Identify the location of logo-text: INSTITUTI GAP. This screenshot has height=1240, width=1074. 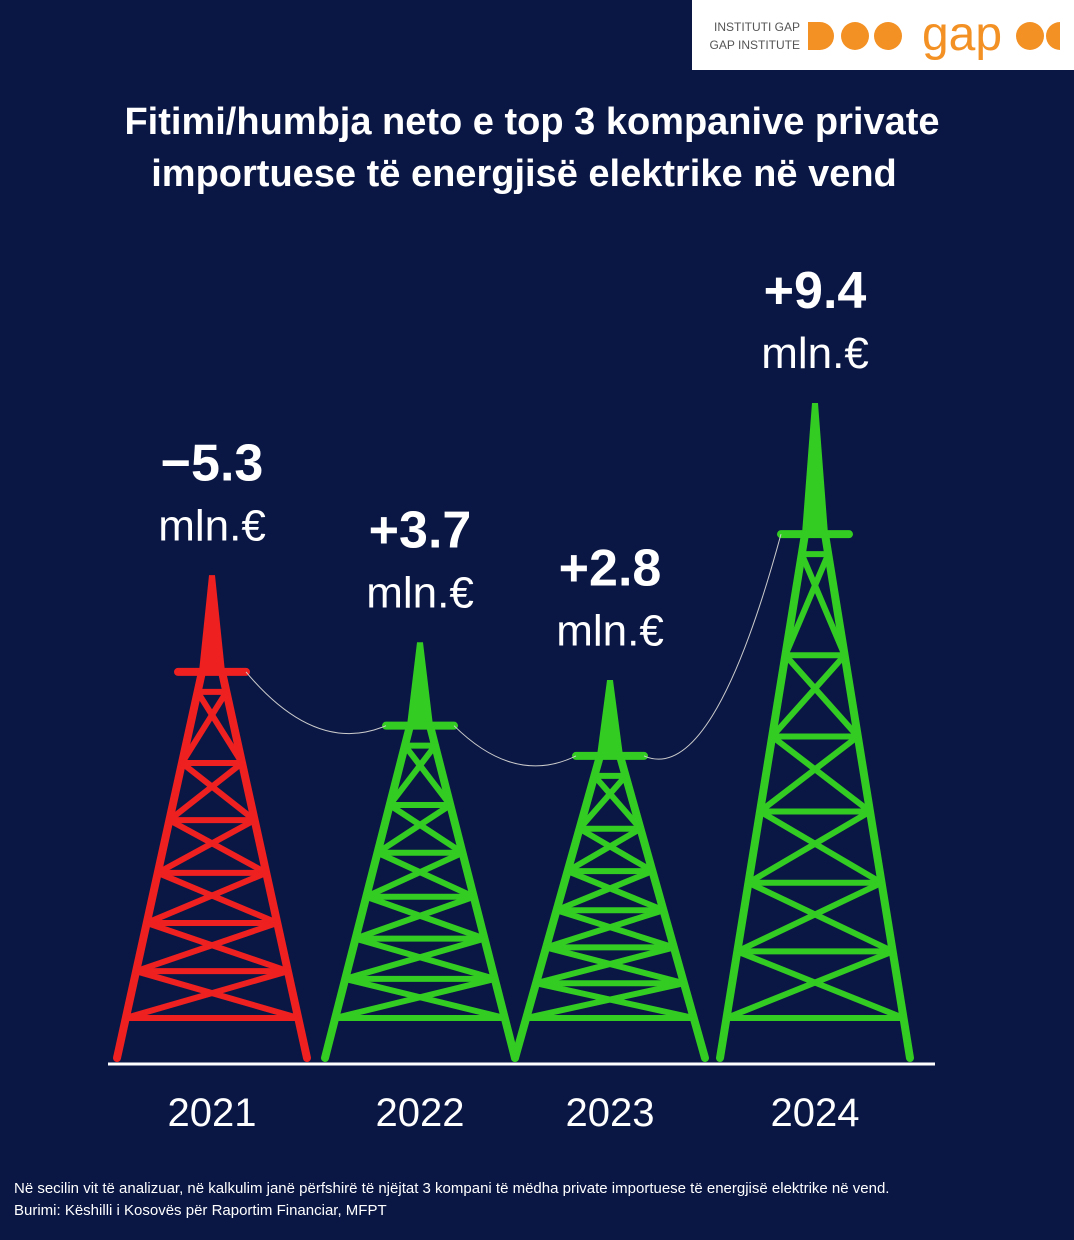
(757, 27).